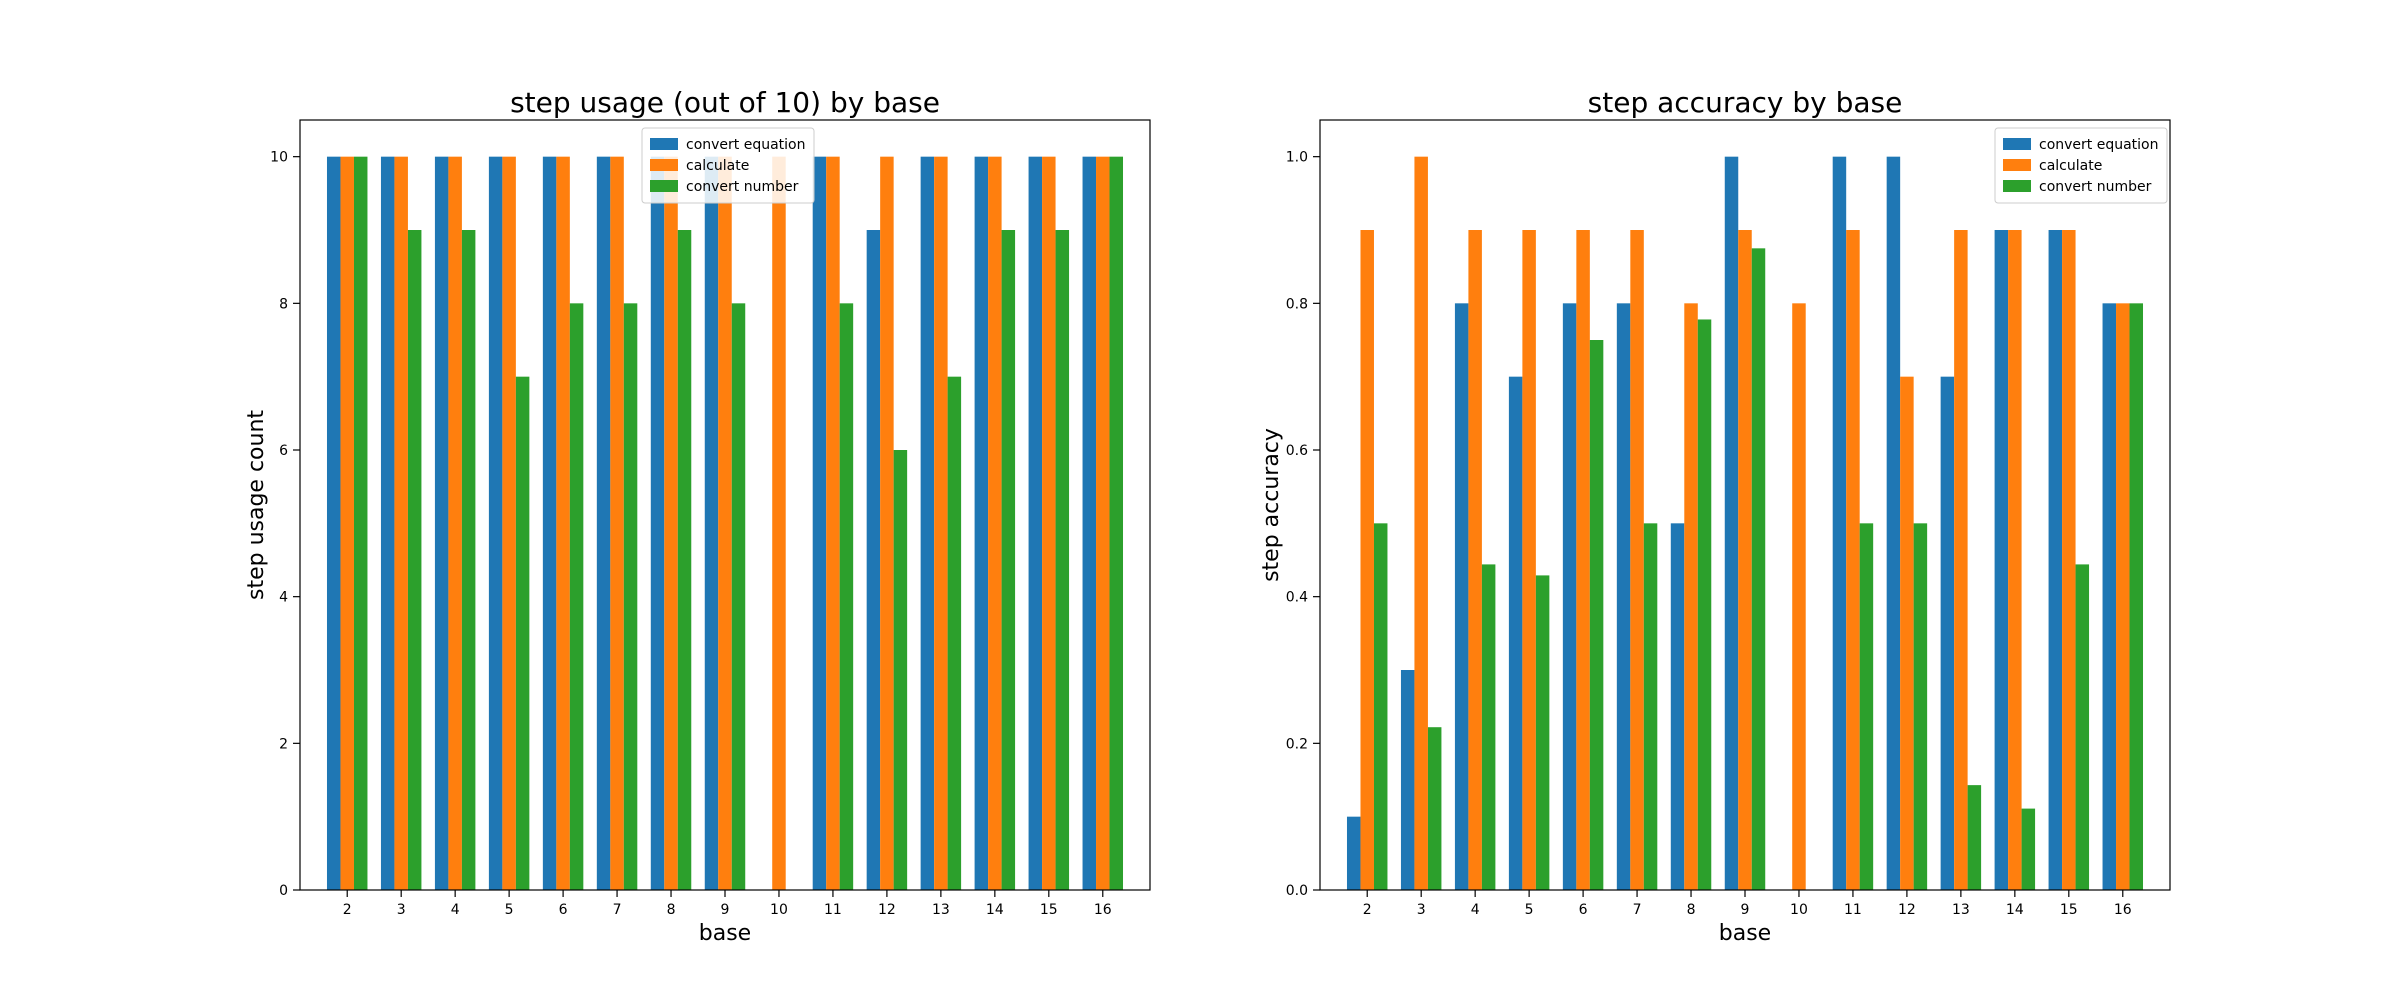 The width and height of the screenshot is (2400, 1000). Describe the element at coordinates (2015, 910) in the screenshot. I see `accuracy-x-tick-label: 14` at that location.